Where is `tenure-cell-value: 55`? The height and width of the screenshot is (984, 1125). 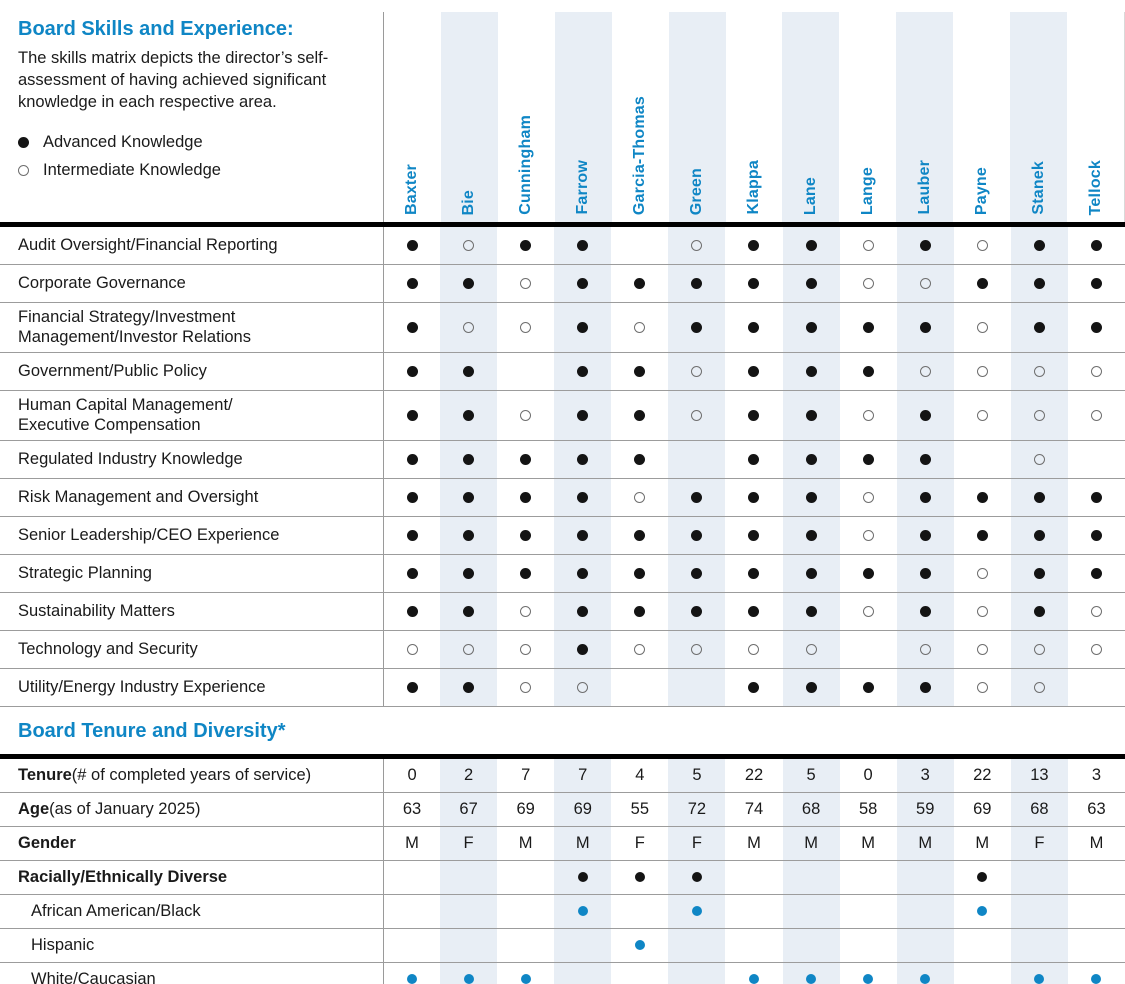 tenure-cell-value: 55 is located at coordinates (640, 808).